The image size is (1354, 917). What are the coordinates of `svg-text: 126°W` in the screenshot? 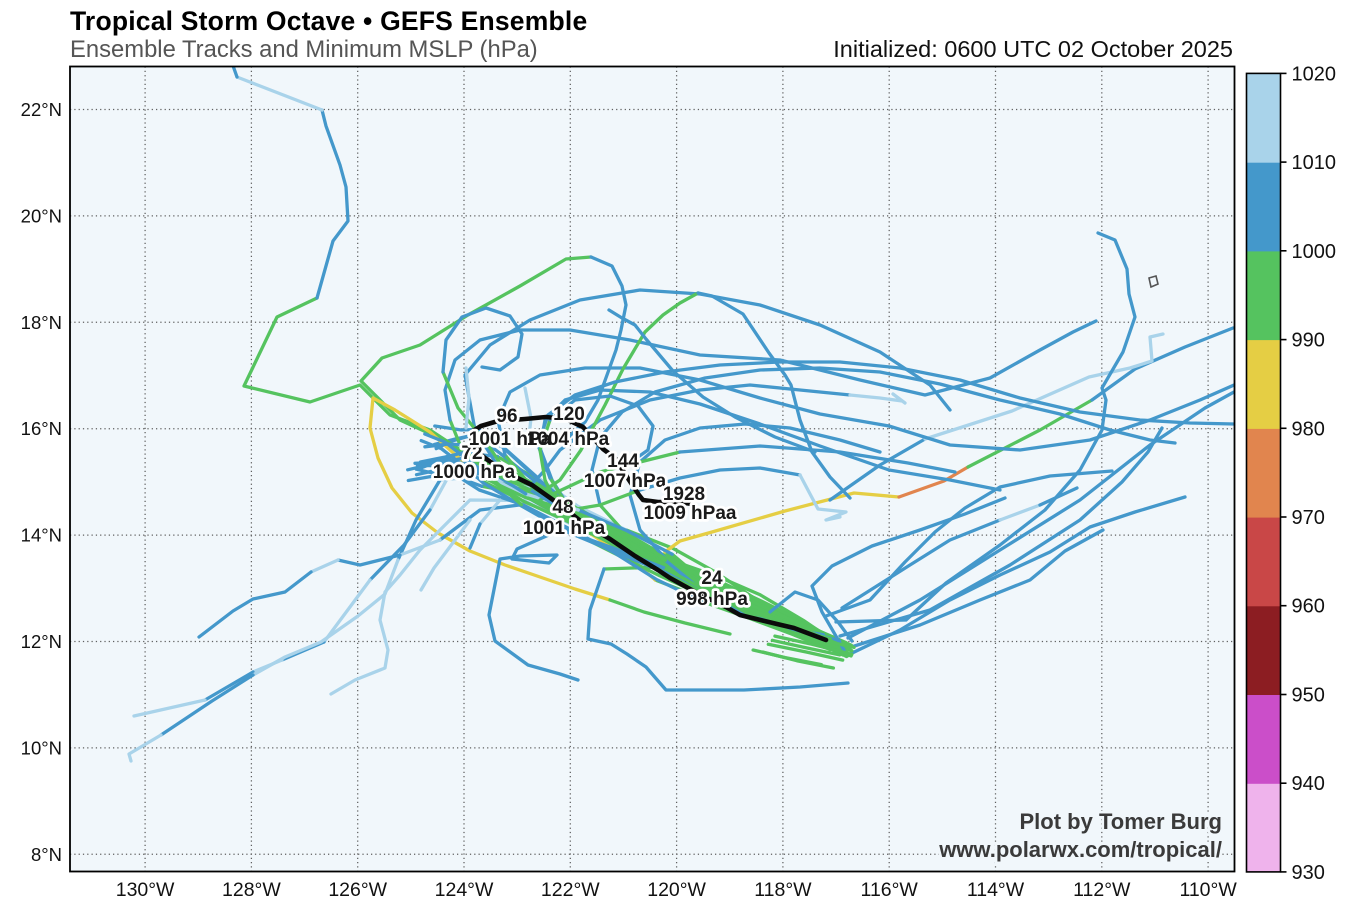 It's located at (357, 890).